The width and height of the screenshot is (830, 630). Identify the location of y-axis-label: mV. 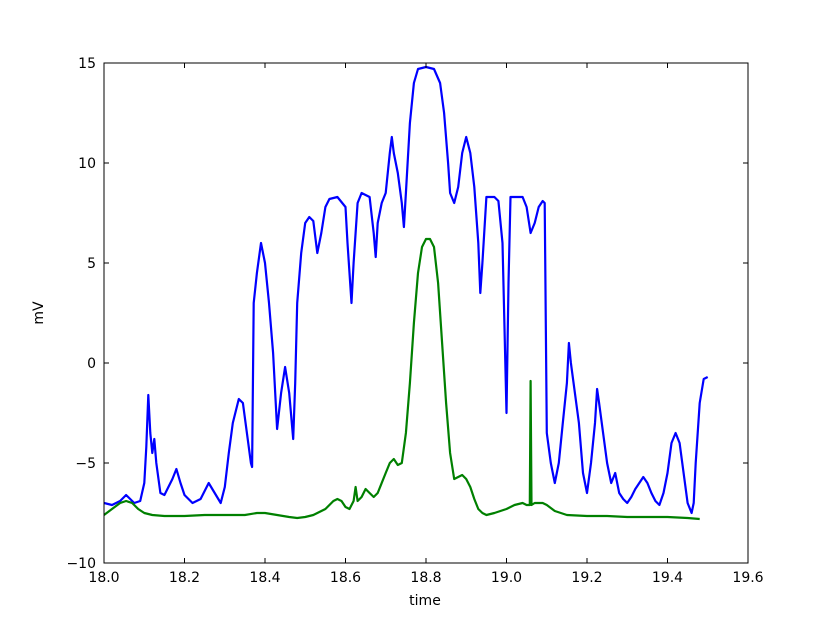
(39, 313).